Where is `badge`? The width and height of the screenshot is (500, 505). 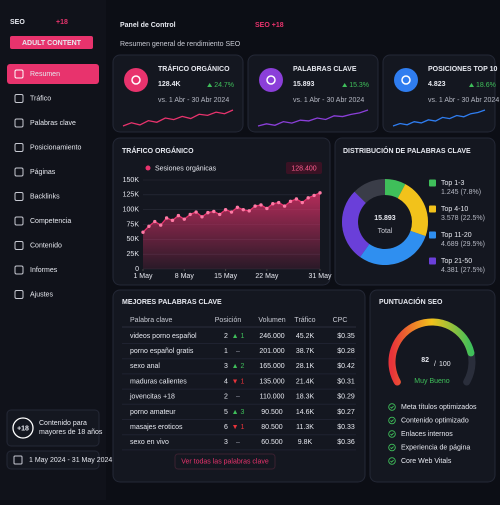 badge is located at coordinates (51, 42).